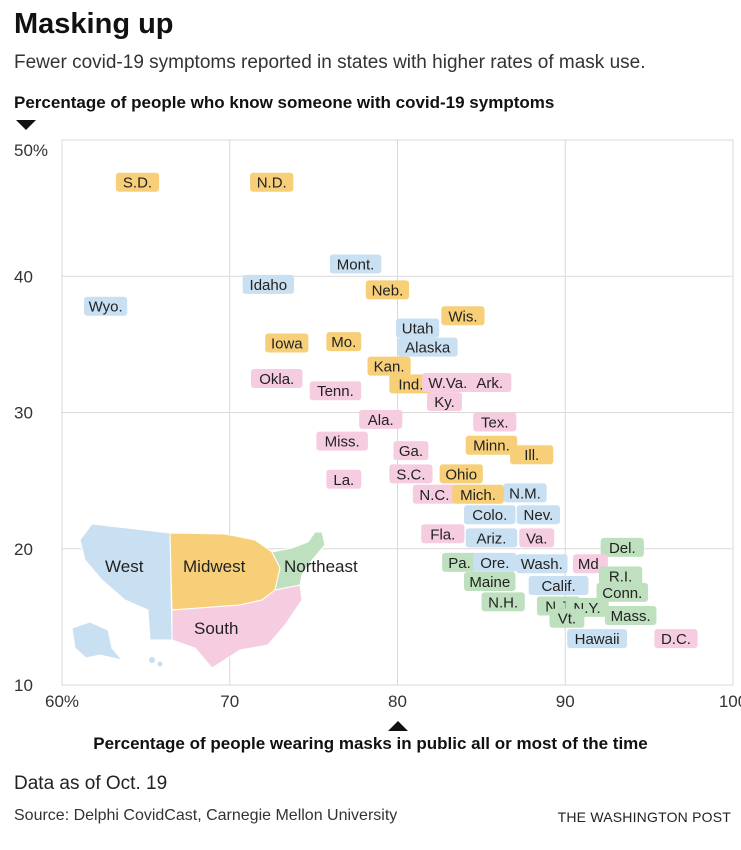 The width and height of the screenshot is (741, 850). I want to click on y-tick-label: 20, so click(23, 549).